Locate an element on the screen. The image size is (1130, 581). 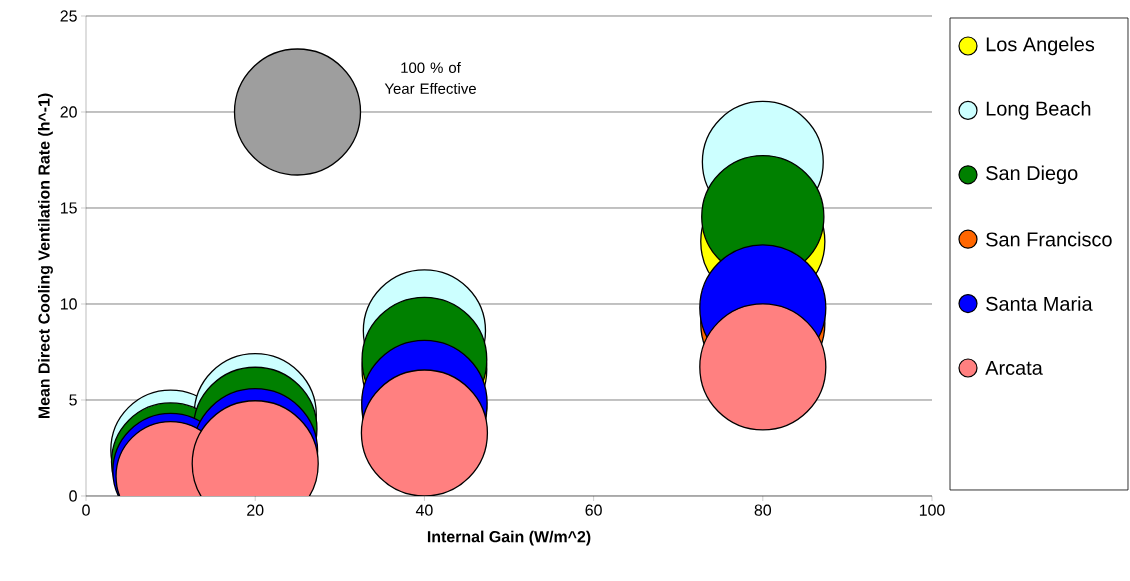
y-tick-label: 20 is located at coordinates (68, 112).